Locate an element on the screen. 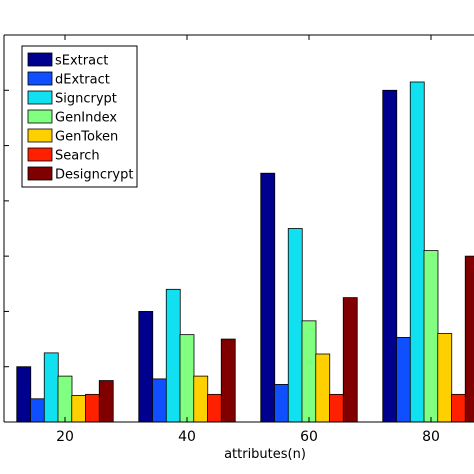 This screenshot has width=474, height=474. x-tick-label: 40 is located at coordinates (187, 437).